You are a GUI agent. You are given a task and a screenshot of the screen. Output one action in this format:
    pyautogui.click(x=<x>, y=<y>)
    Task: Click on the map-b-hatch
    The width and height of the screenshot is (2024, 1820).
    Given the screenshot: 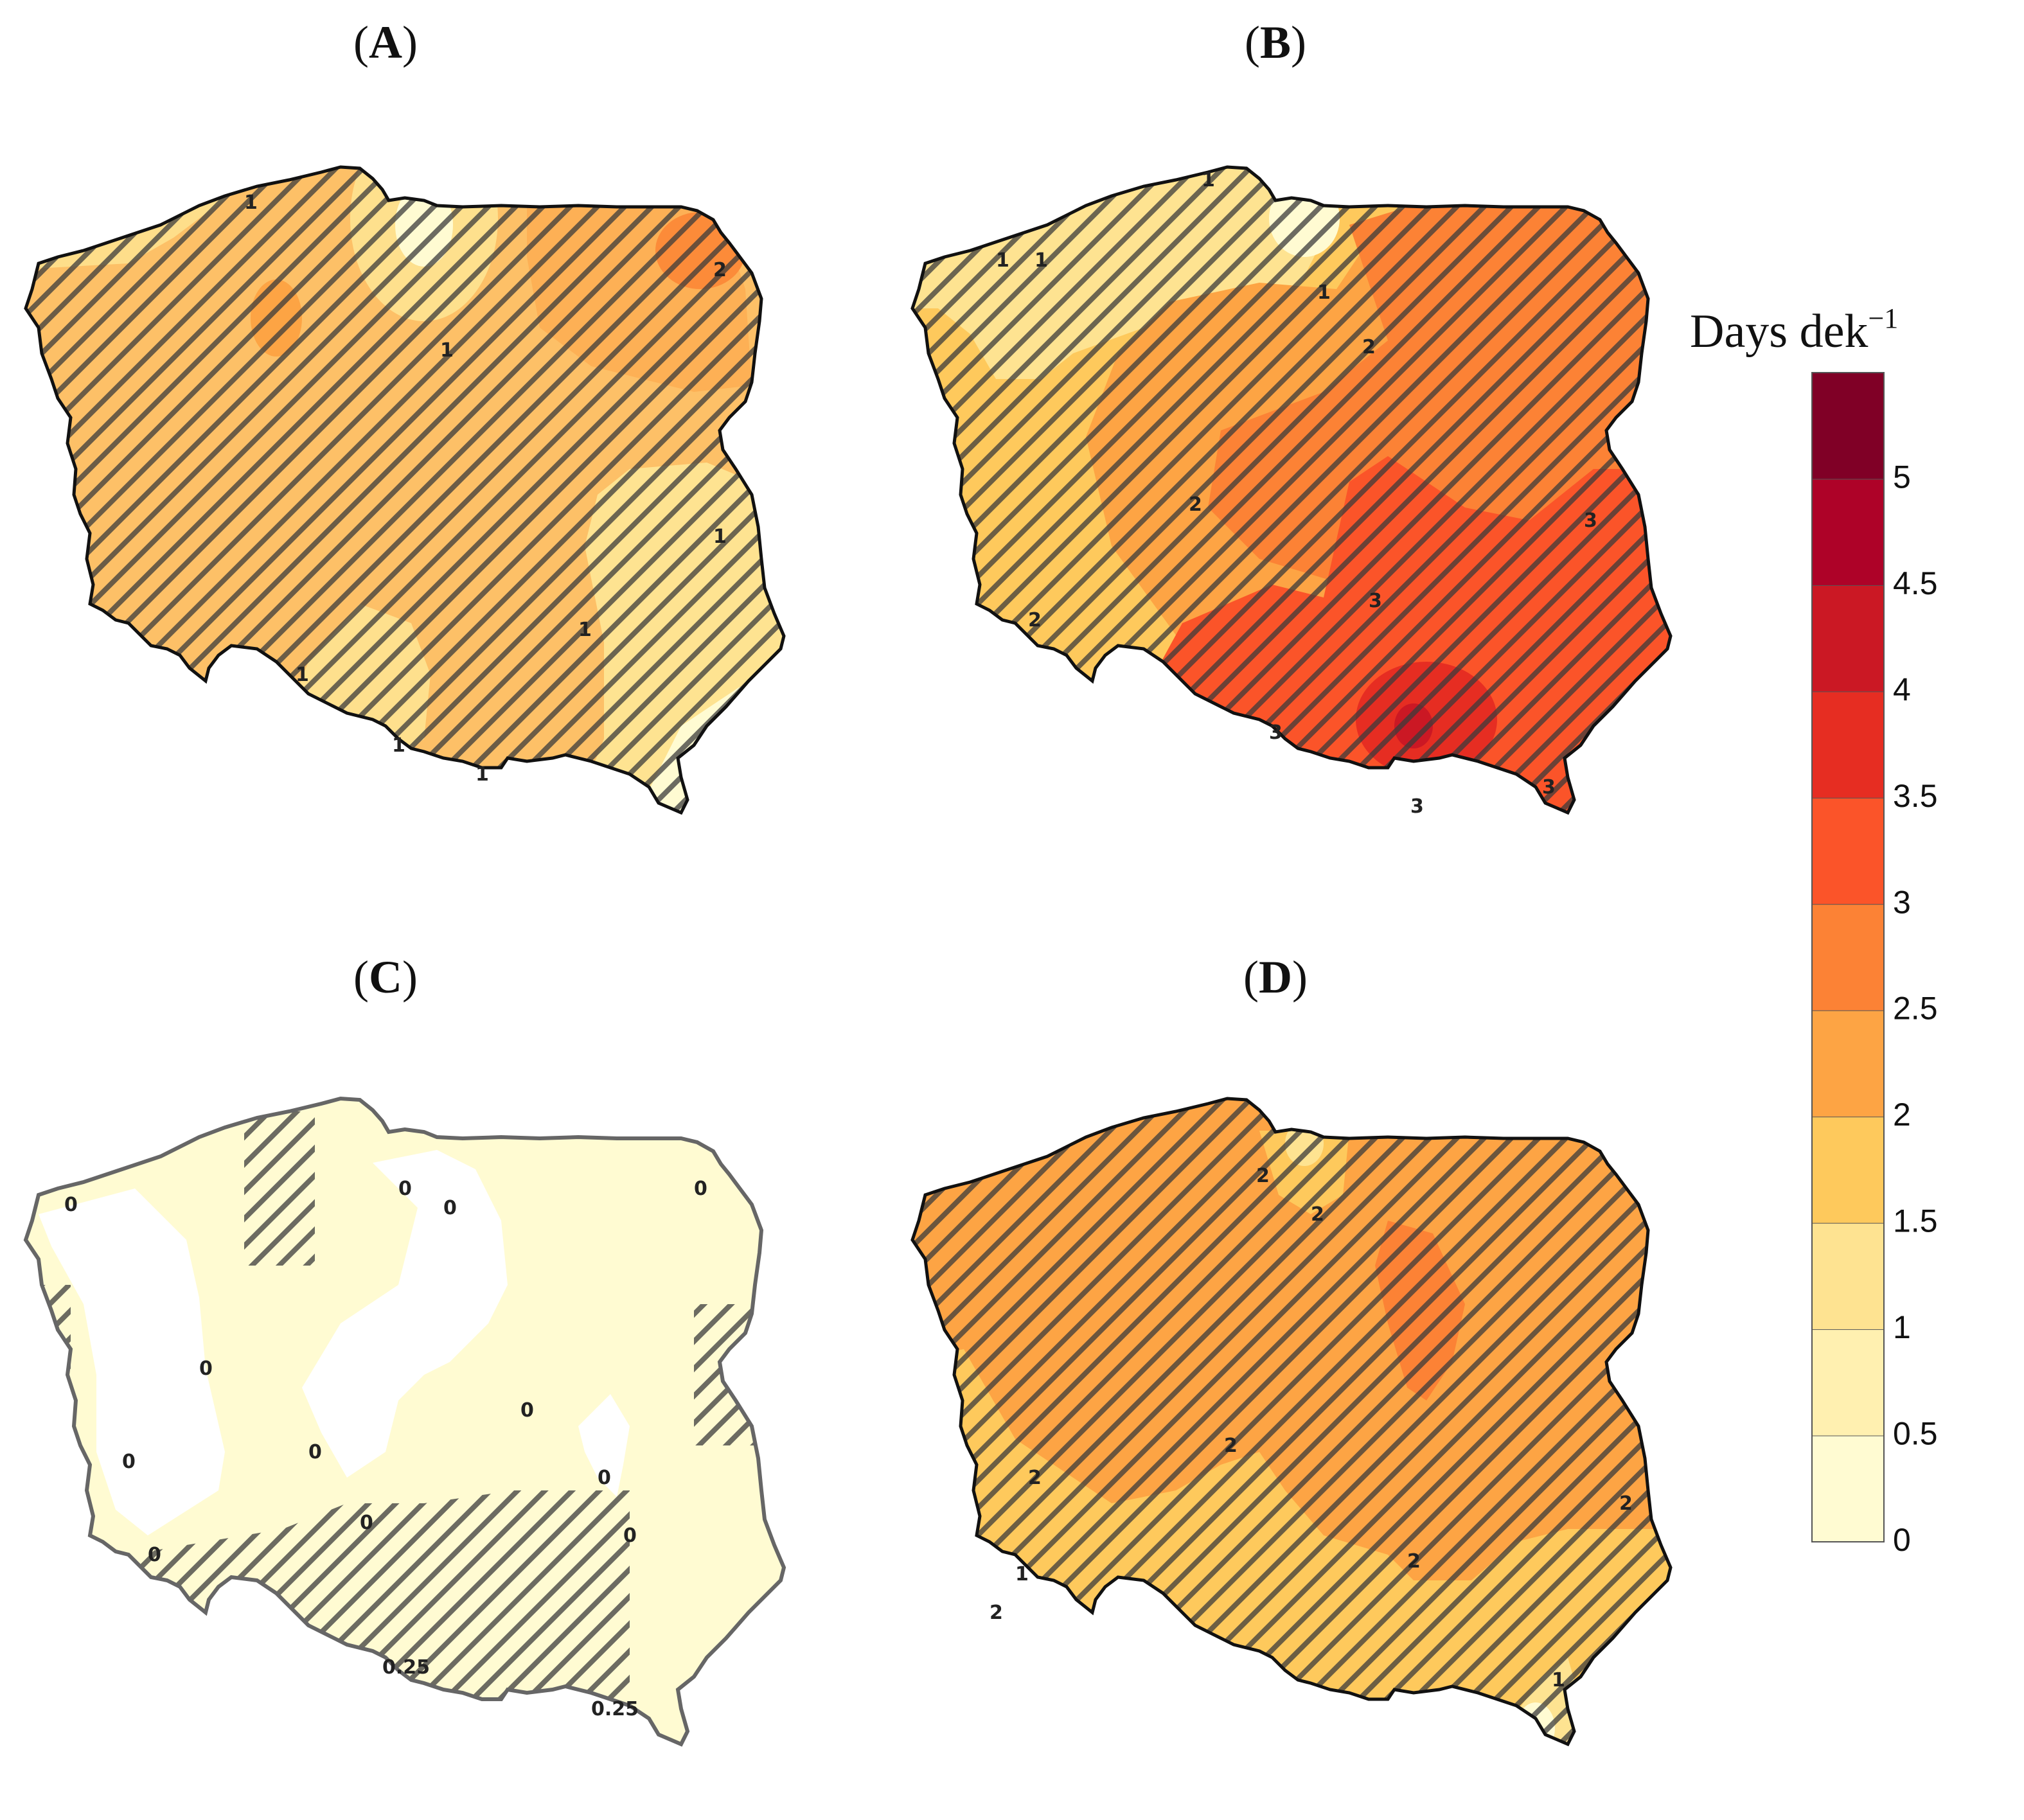 What is the action you would take?
    pyautogui.click(x=1291, y=490)
    